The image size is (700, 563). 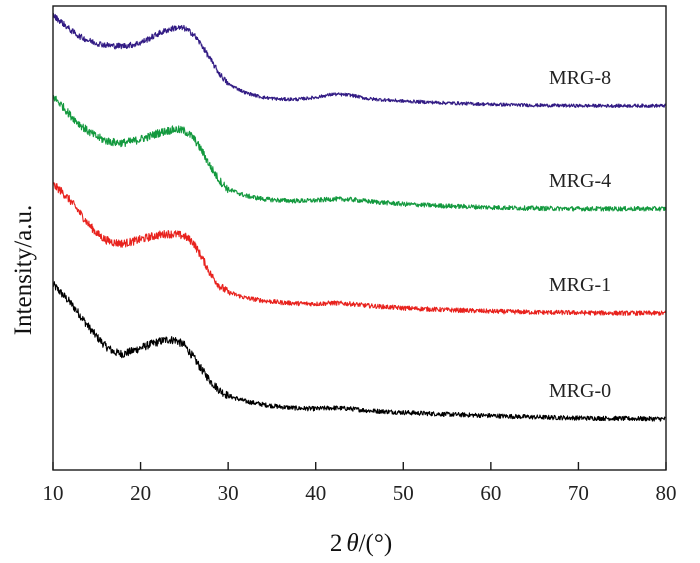 What do you see at coordinates (336, 543) in the screenshot?
I see `x-axis-label-prefix: 2` at bounding box center [336, 543].